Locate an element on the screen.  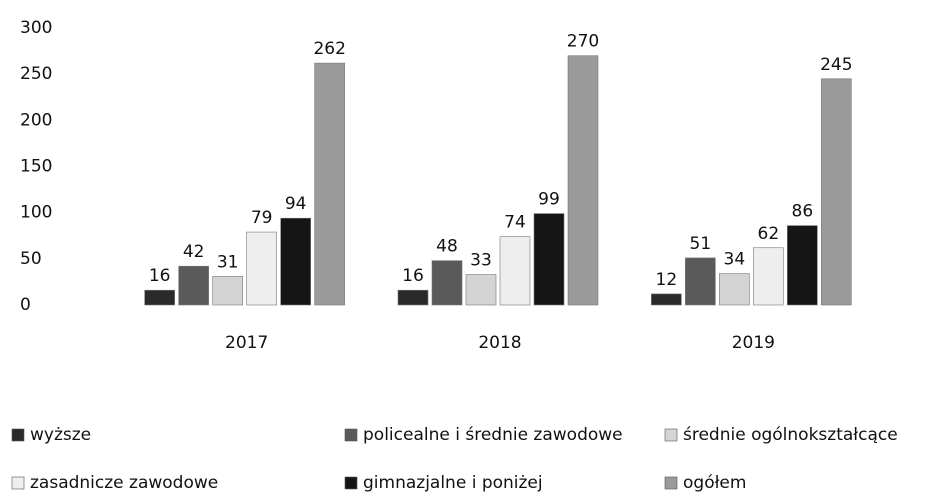
legend-label: wyższe is located at coordinates (60, 435).